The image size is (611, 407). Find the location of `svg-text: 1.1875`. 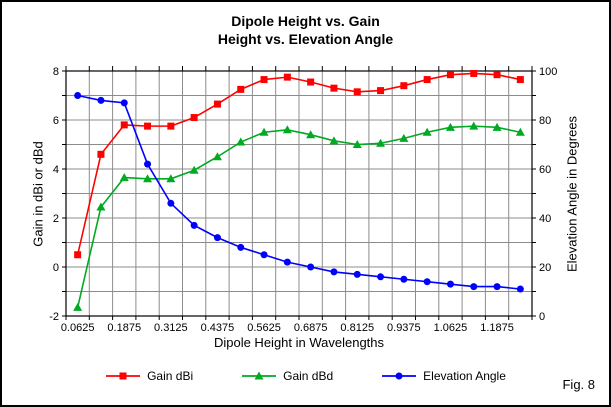

svg-text: 1.1875 is located at coordinates (497, 328).